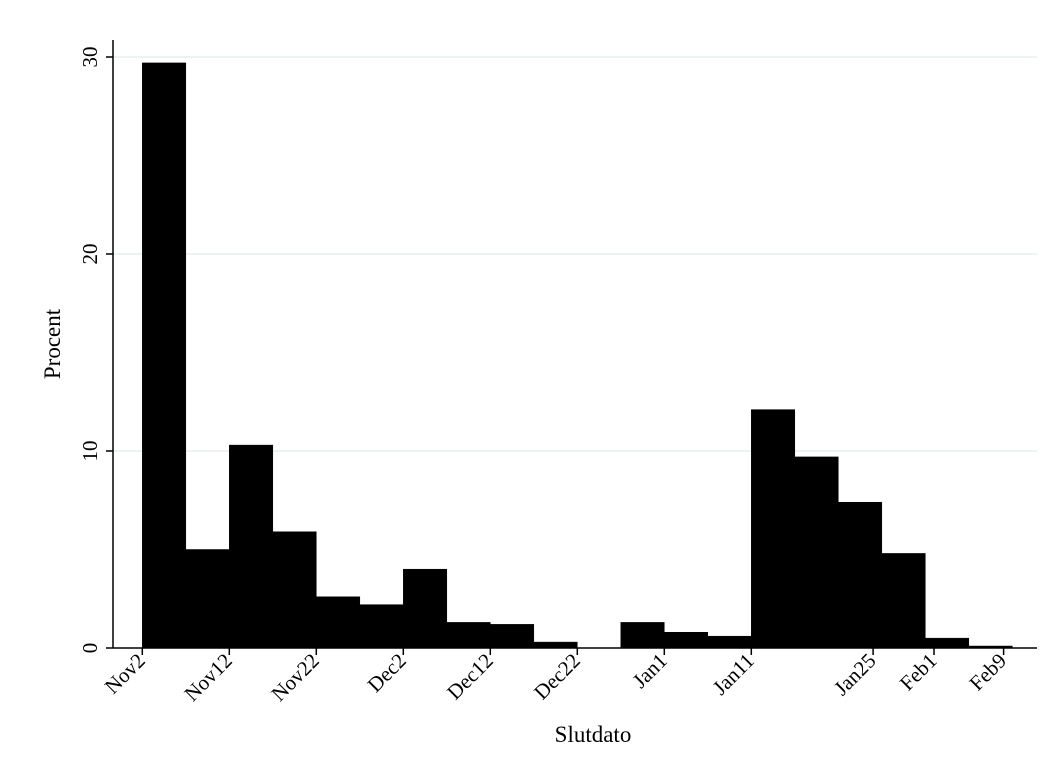 The width and height of the screenshot is (1049, 769). What do you see at coordinates (733, 674) in the screenshot?
I see `x-tick-label: Jan11` at bounding box center [733, 674].